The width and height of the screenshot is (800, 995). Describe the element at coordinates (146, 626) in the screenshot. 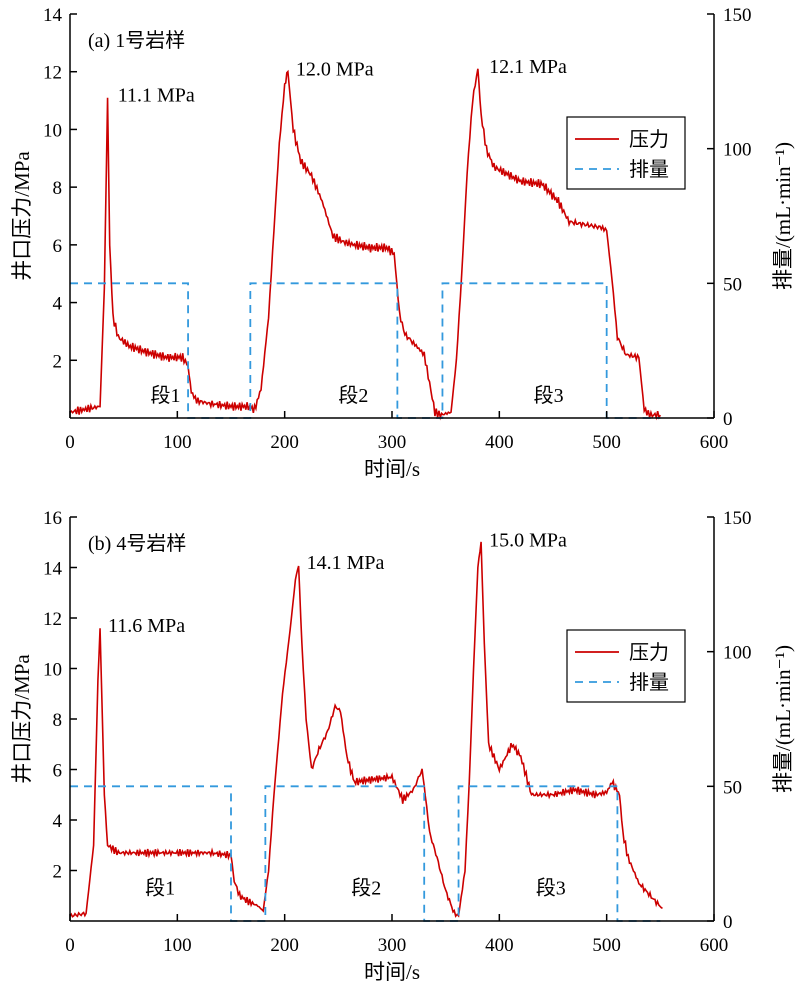

I see `peak-annotation: 11.6 MPa` at that location.